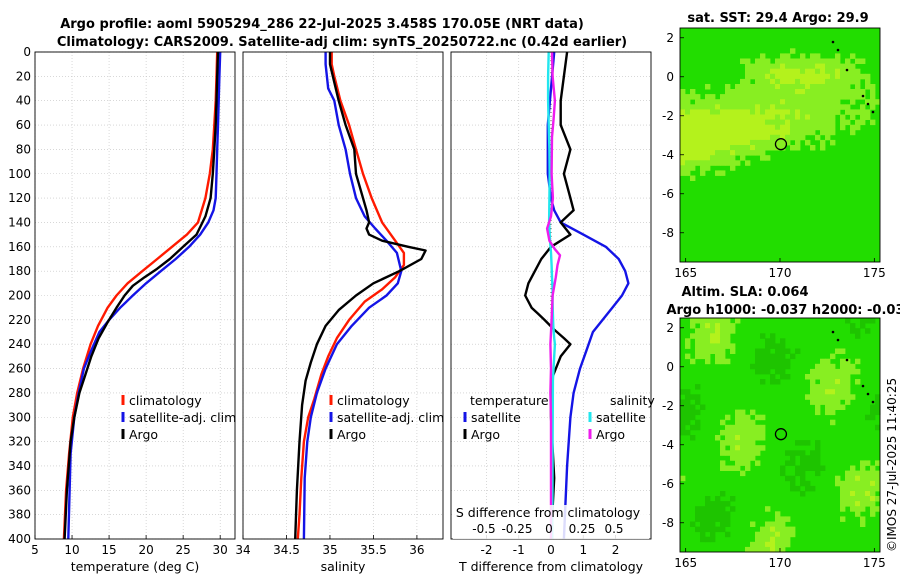  I want to click on y-tick-label: -6, so click(668, 194).